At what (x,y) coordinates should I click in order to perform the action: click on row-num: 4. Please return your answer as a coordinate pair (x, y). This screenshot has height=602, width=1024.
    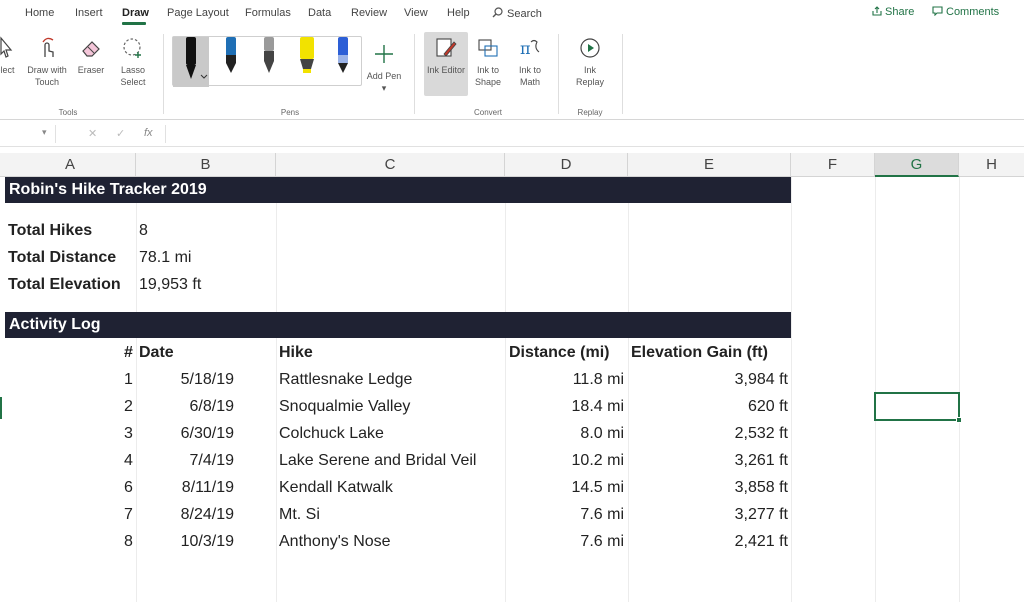
    Looking at the image, I should click on (128, 460).